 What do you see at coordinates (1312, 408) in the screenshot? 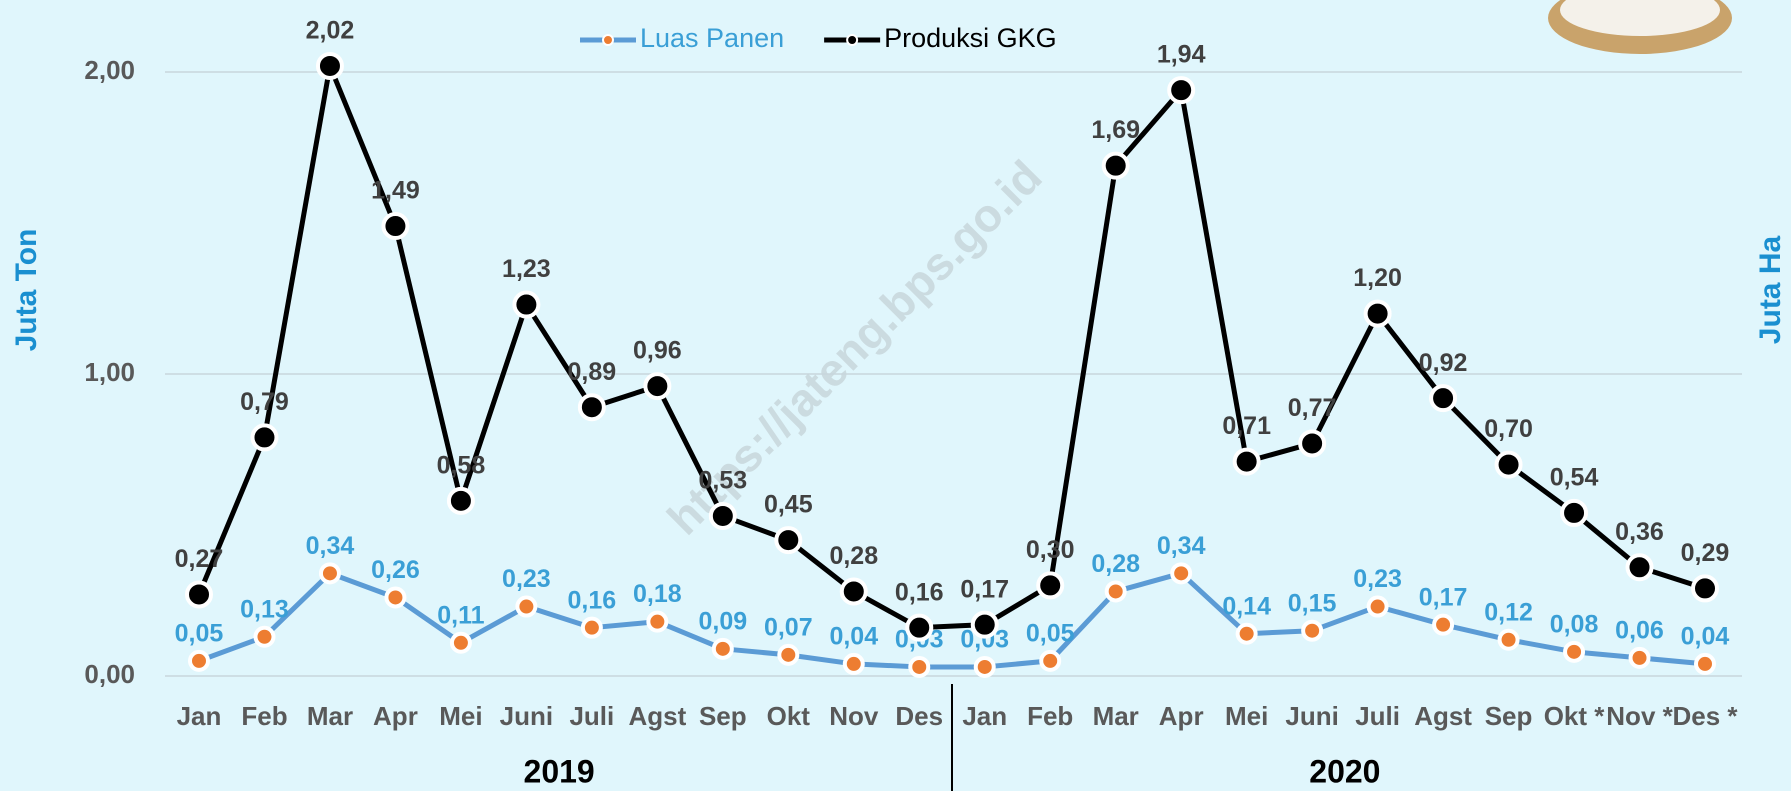
I see `data-label: 0,77` at bounding box center [1312, 408].